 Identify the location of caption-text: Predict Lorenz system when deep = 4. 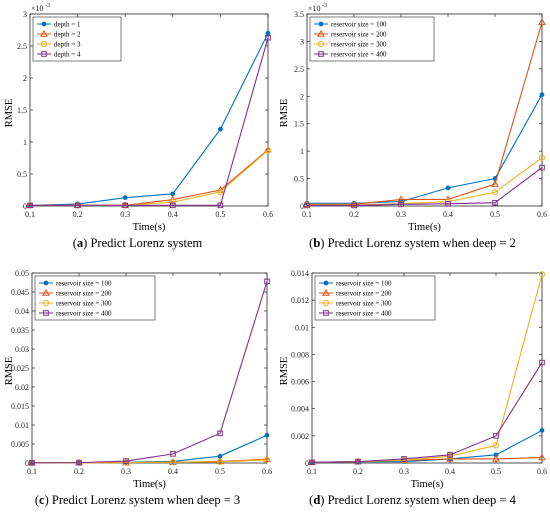
(421, 500).